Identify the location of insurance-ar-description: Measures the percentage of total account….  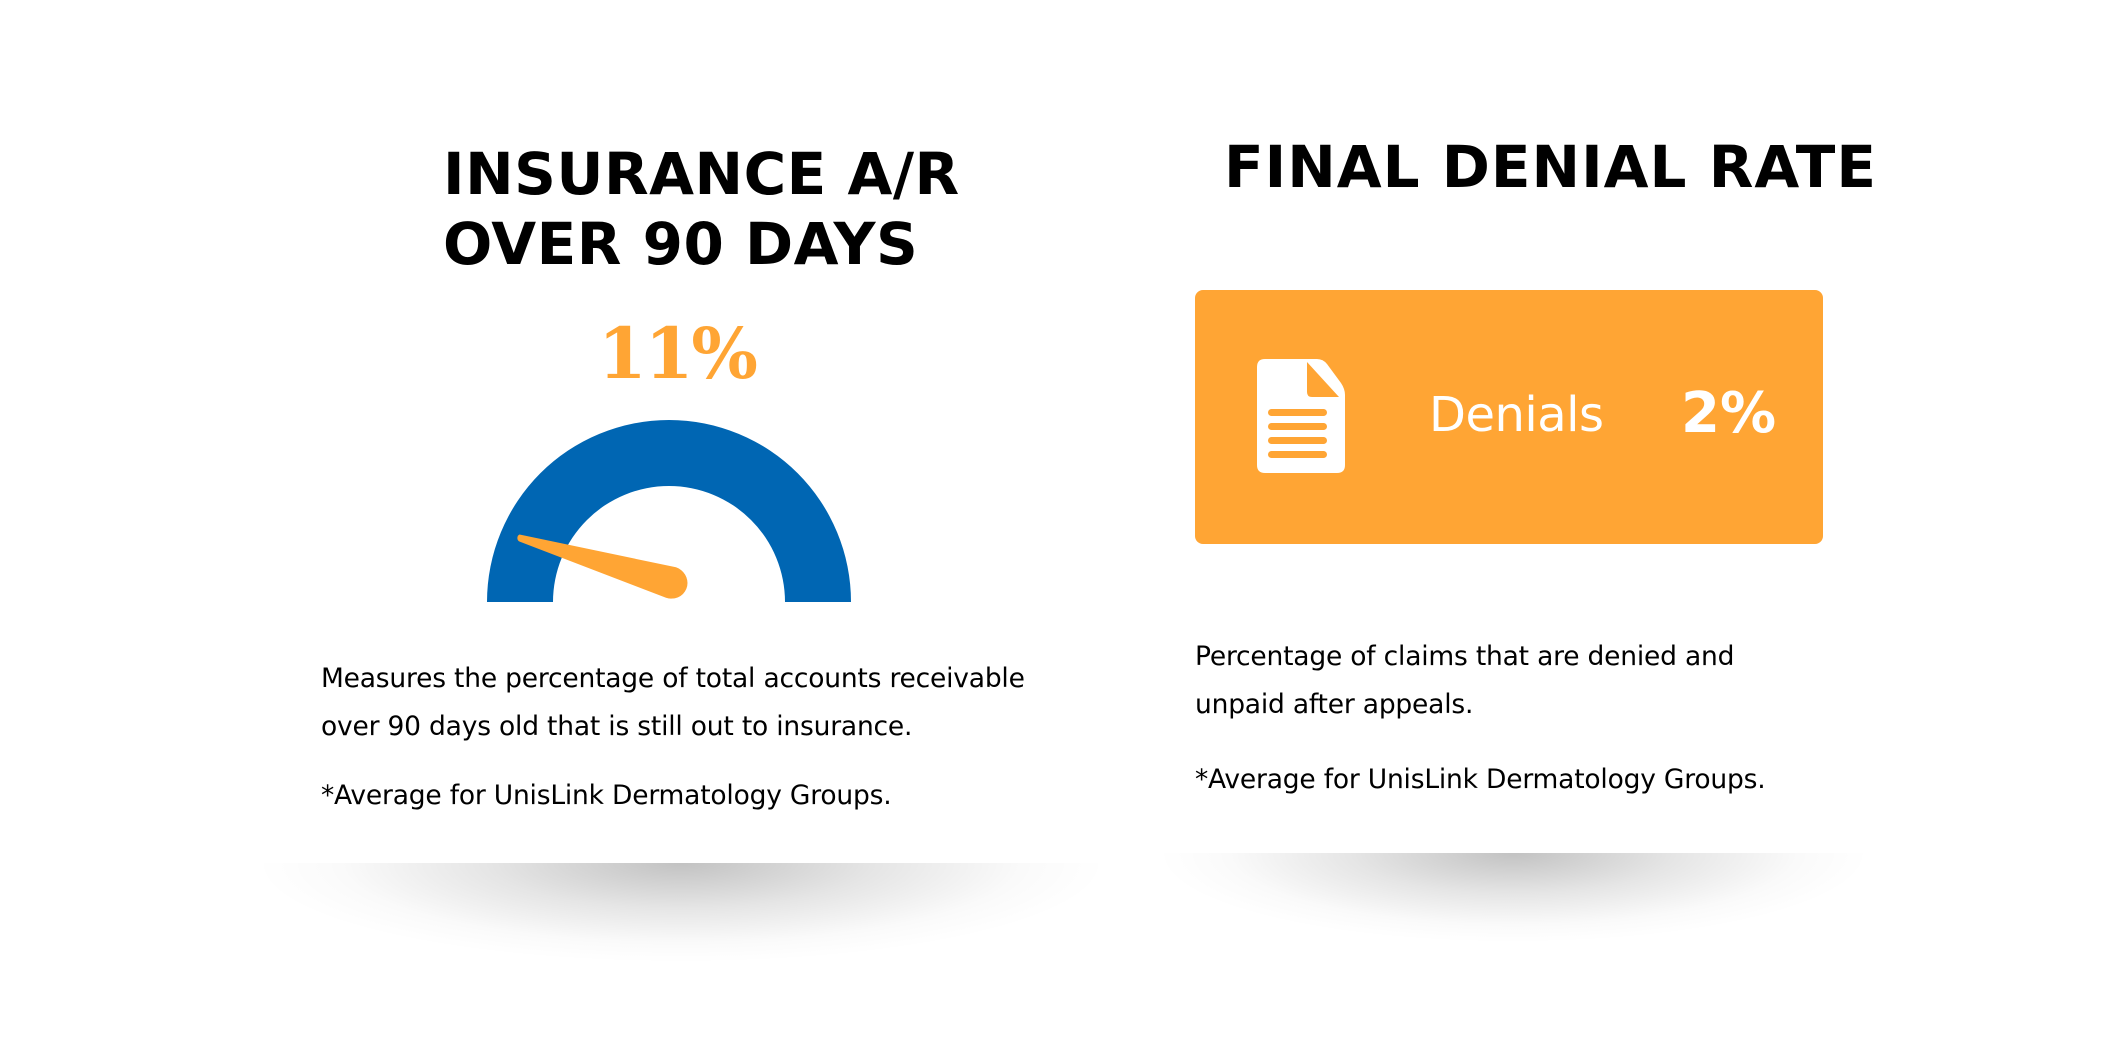
(673, 703).